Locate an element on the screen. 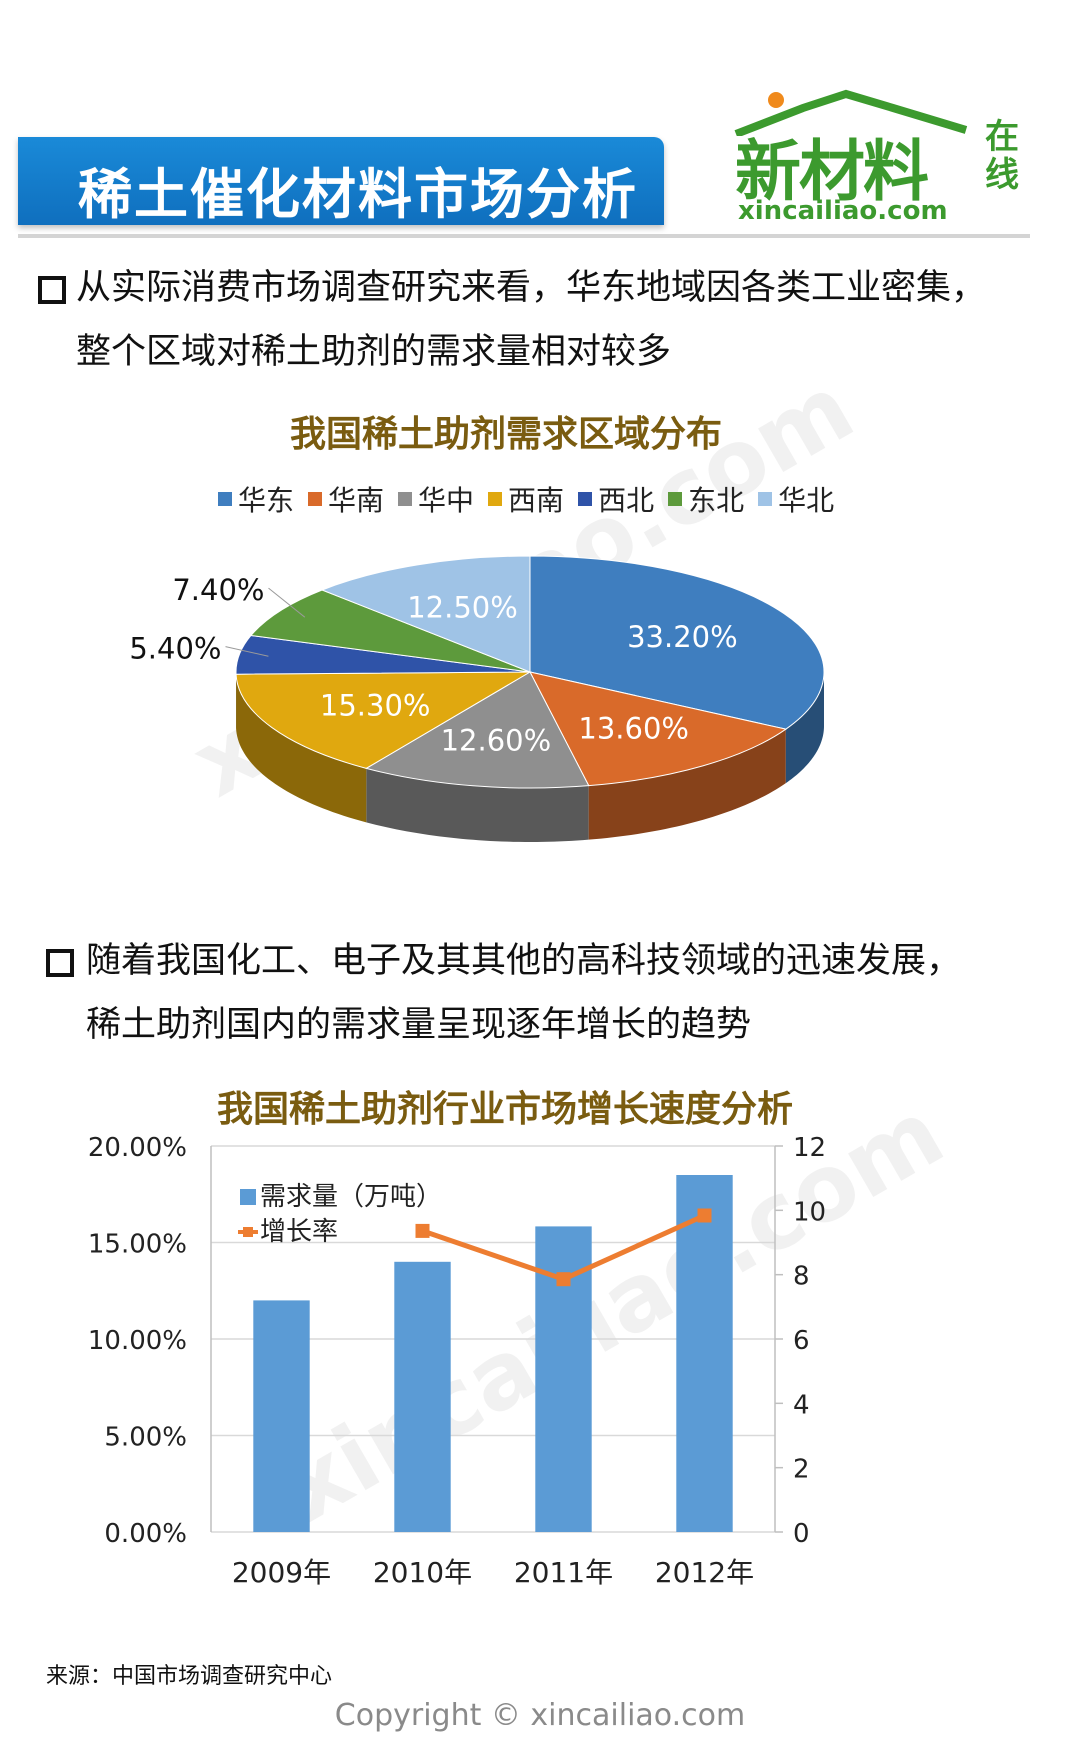 The image size is (1080, 1758). pie-legend-item: 西南 is located at coordinates (526, 499).